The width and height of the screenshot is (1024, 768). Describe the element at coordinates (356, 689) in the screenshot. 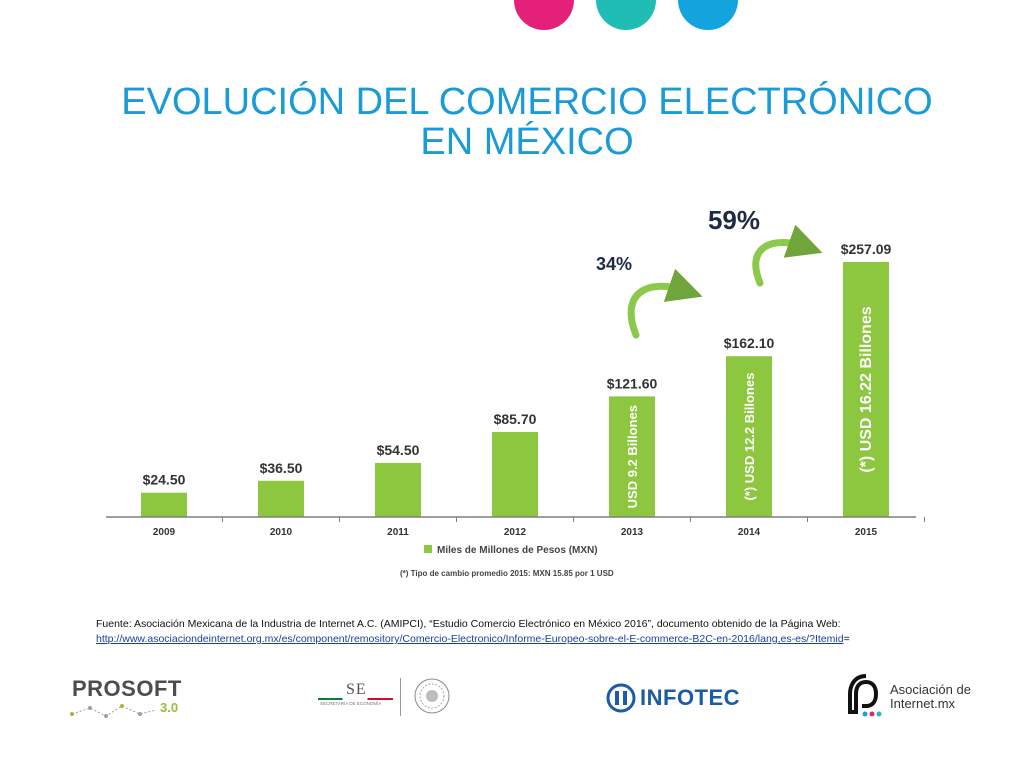

I see `se-logo-text: SE` at that location.